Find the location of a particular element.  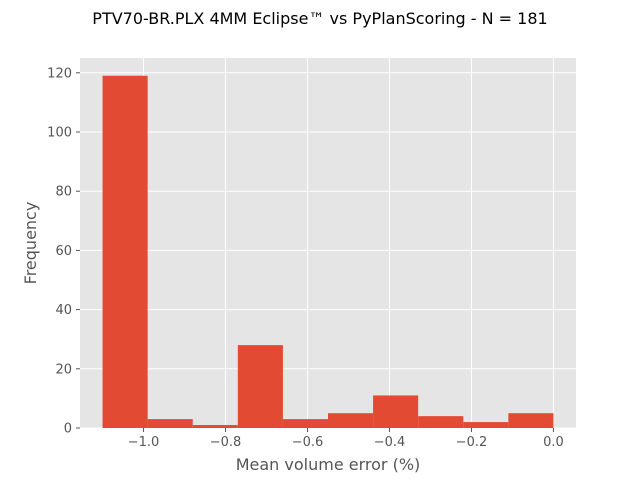

x-tick-label: −0.4 is located at coordinates (390, 442).